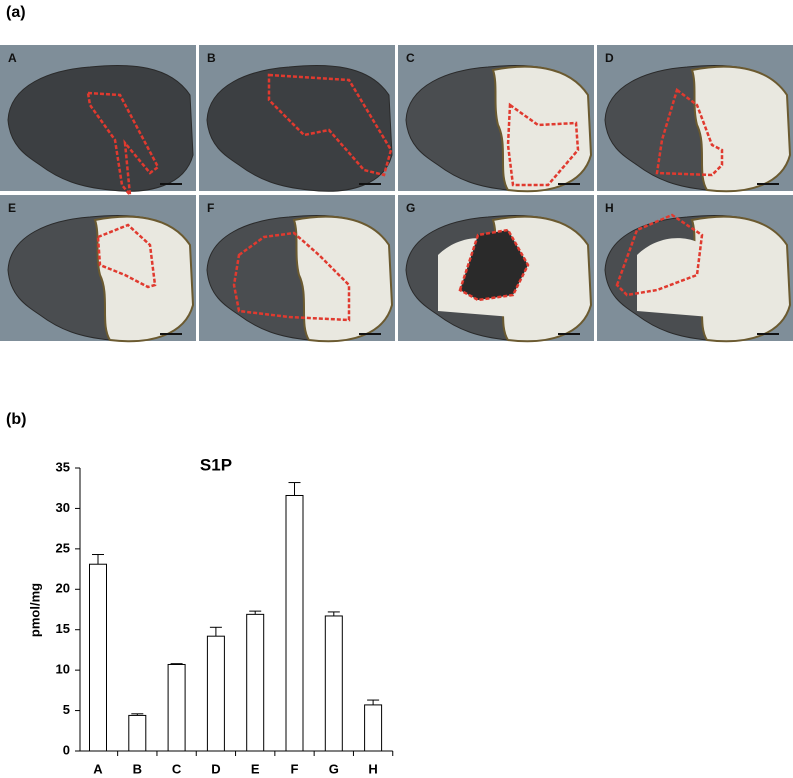  What do you see at coordinates (255, 768) in the screenshot?
I see `x-tick-label: E` at bounding box center [255, 768].